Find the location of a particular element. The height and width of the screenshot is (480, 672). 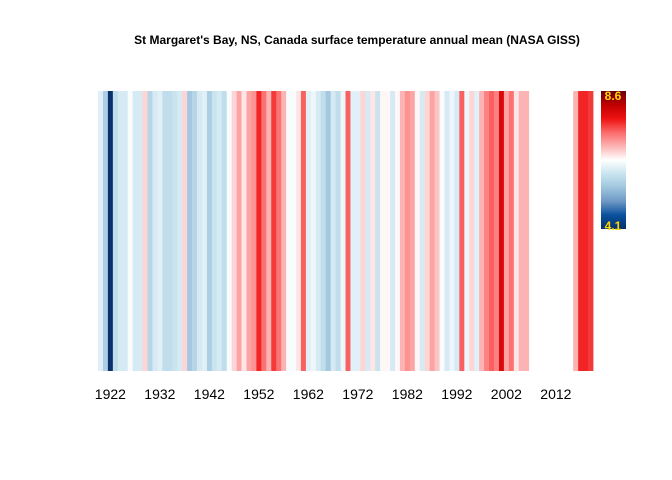

stripe-2019 is located at coordinates (591, 231).